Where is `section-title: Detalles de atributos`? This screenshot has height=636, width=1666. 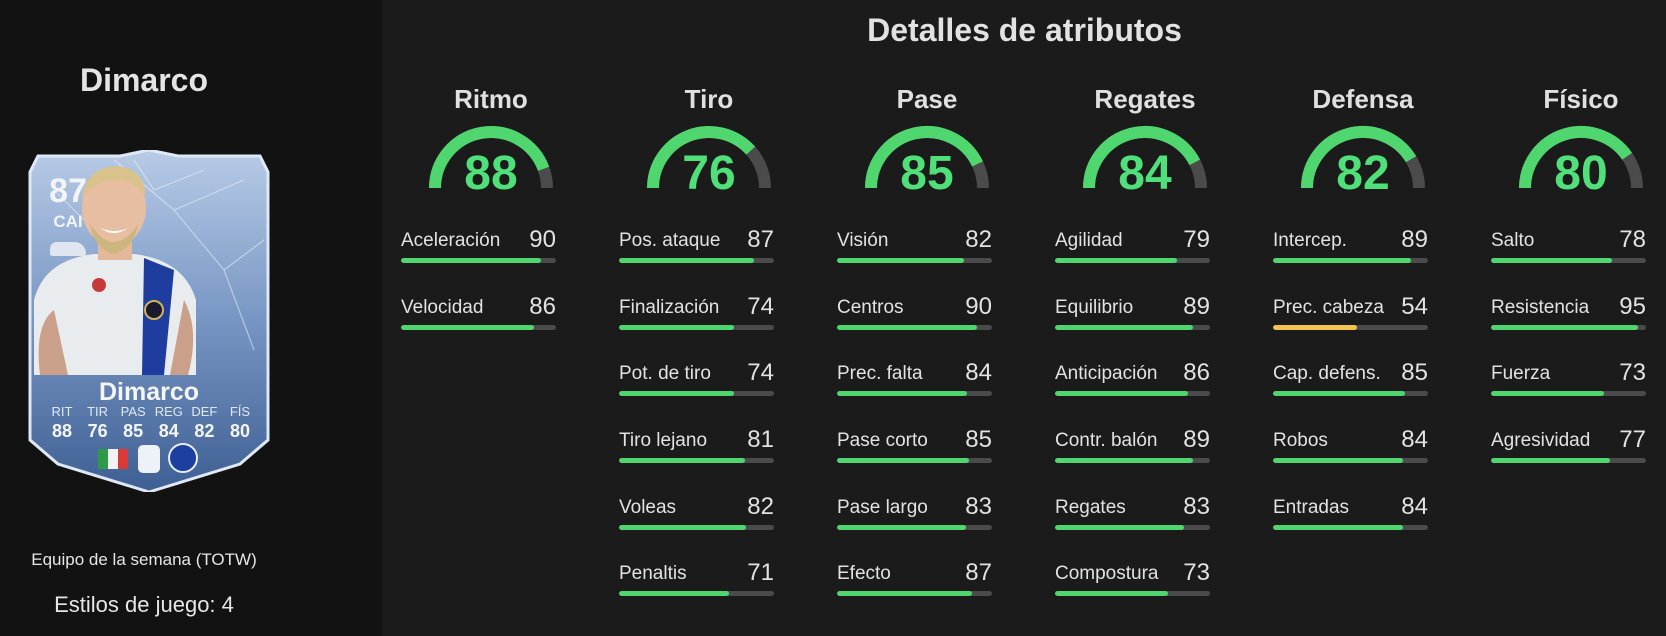
section-title: Detalles de atributos is located at coordinates (1024, 30).